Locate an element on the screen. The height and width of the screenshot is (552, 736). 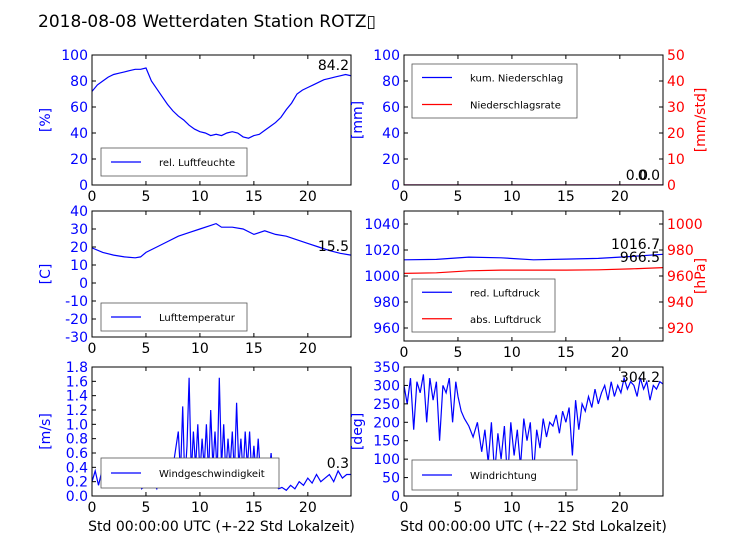
last-value-label: 1016.7 is located at coordinates (635, 245).